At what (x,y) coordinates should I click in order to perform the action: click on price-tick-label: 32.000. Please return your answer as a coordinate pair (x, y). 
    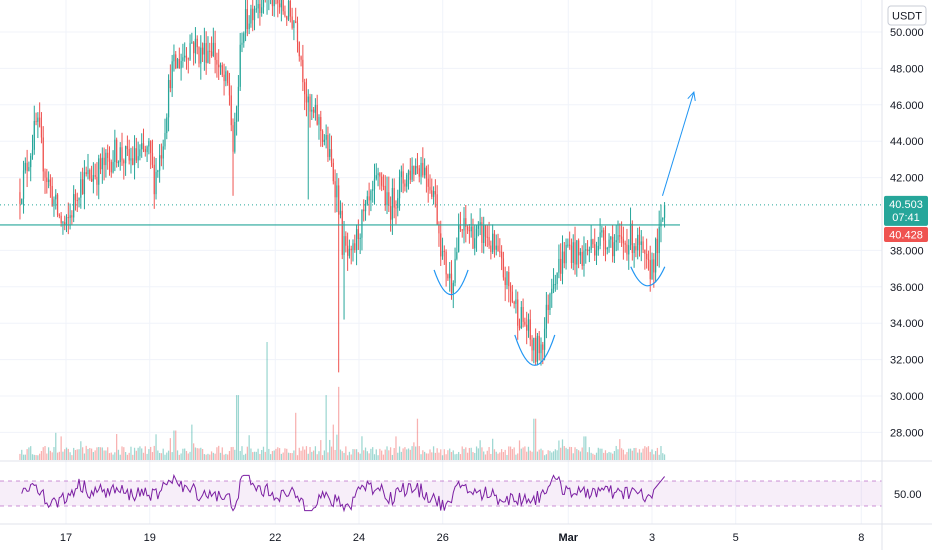
    Looking at the image, I should click on (907, 361).